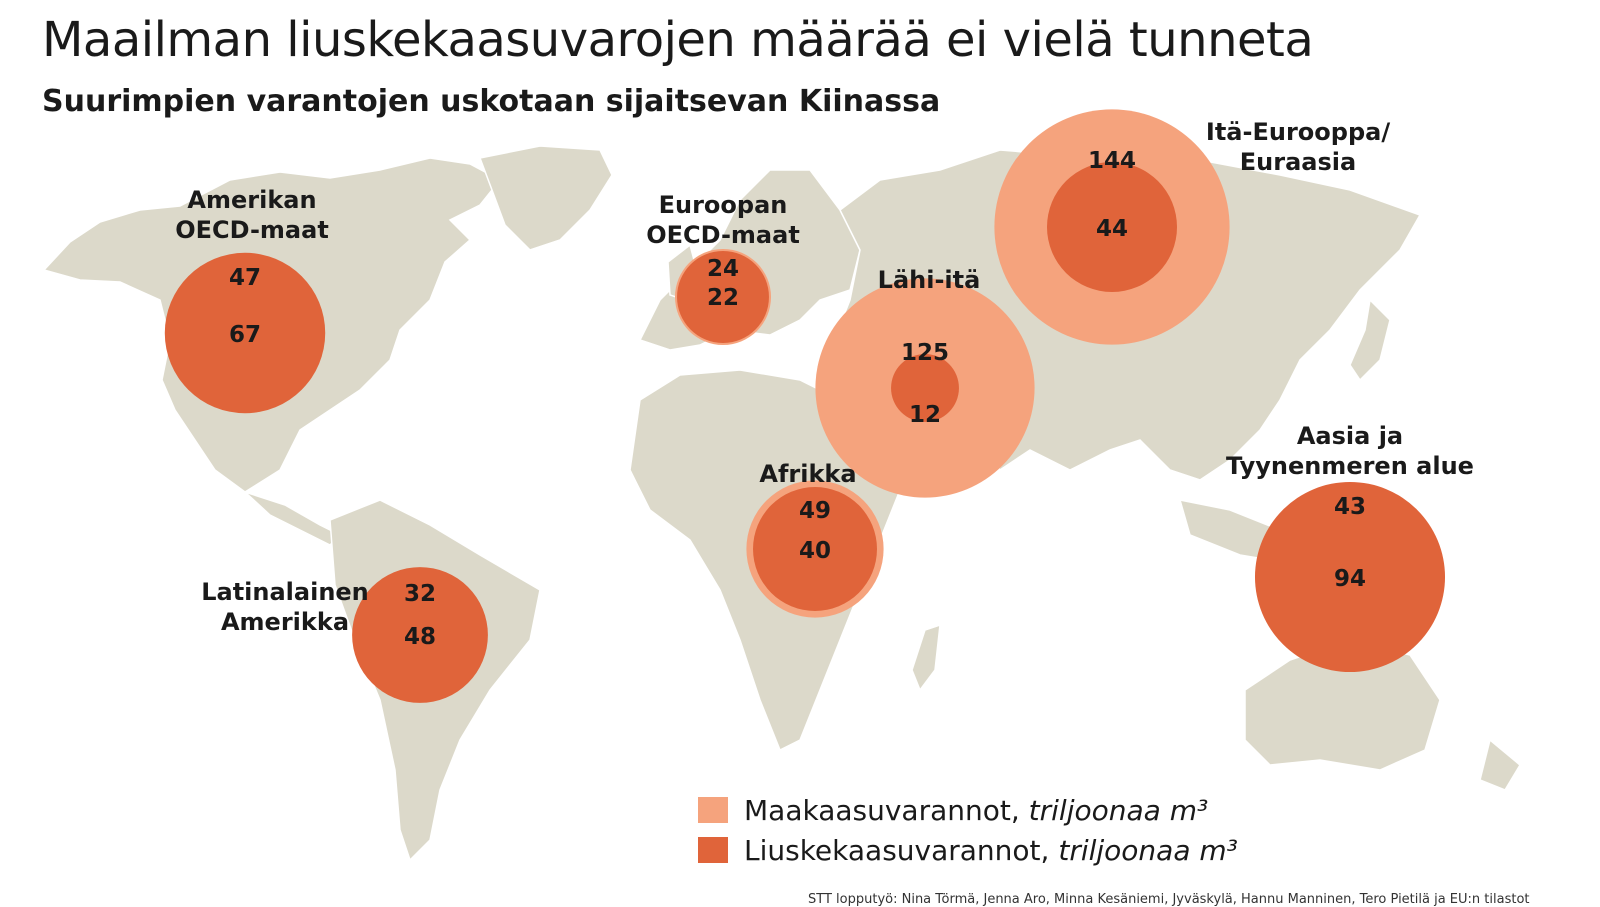 The image size is (1600, 907). I want to click on natural-gas-value-aasia-tyynenmeren: 43, so click(1350, 507).